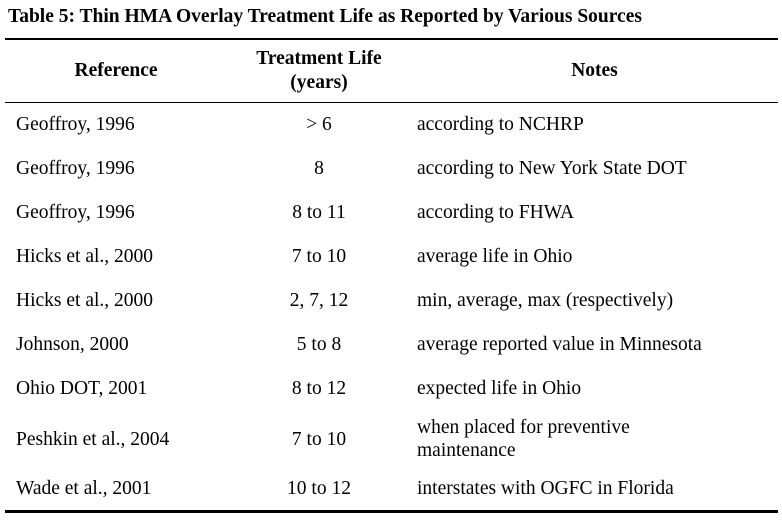  What do you see at coordinates (495, 256) in the screenshot?
I see `cell-notes: average life in Ohio` at bounding box center [495, 256].